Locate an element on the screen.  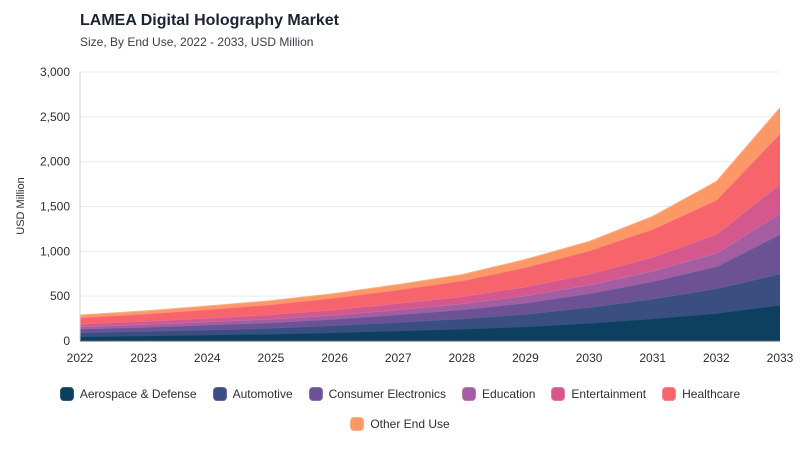
legend-label: Healthcare is located at coordinates (711, 394).